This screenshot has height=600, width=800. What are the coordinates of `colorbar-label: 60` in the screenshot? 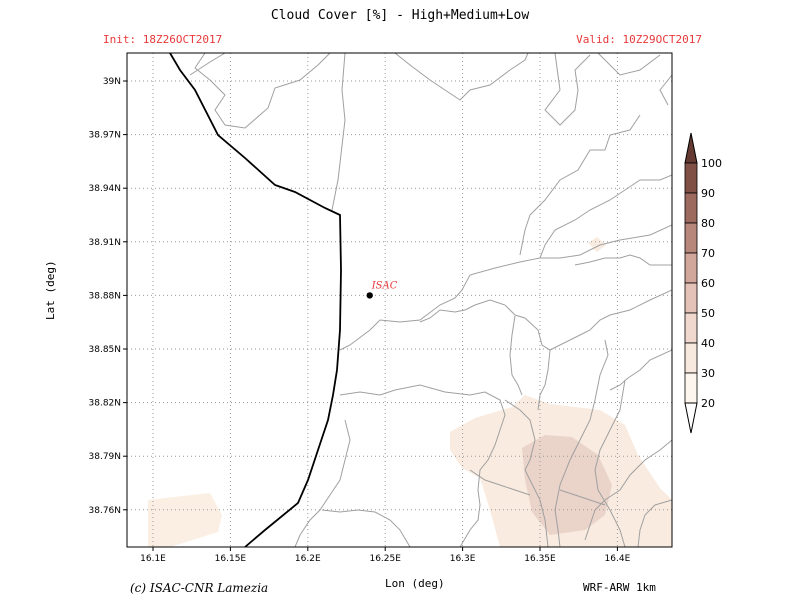 It's located at (708, 283).